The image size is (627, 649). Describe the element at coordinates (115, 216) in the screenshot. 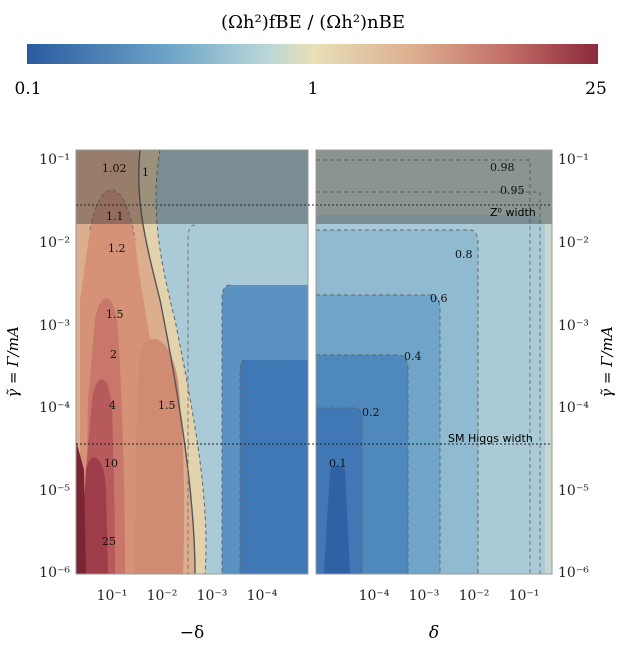

I see `contour-label: 1.1` at that location.